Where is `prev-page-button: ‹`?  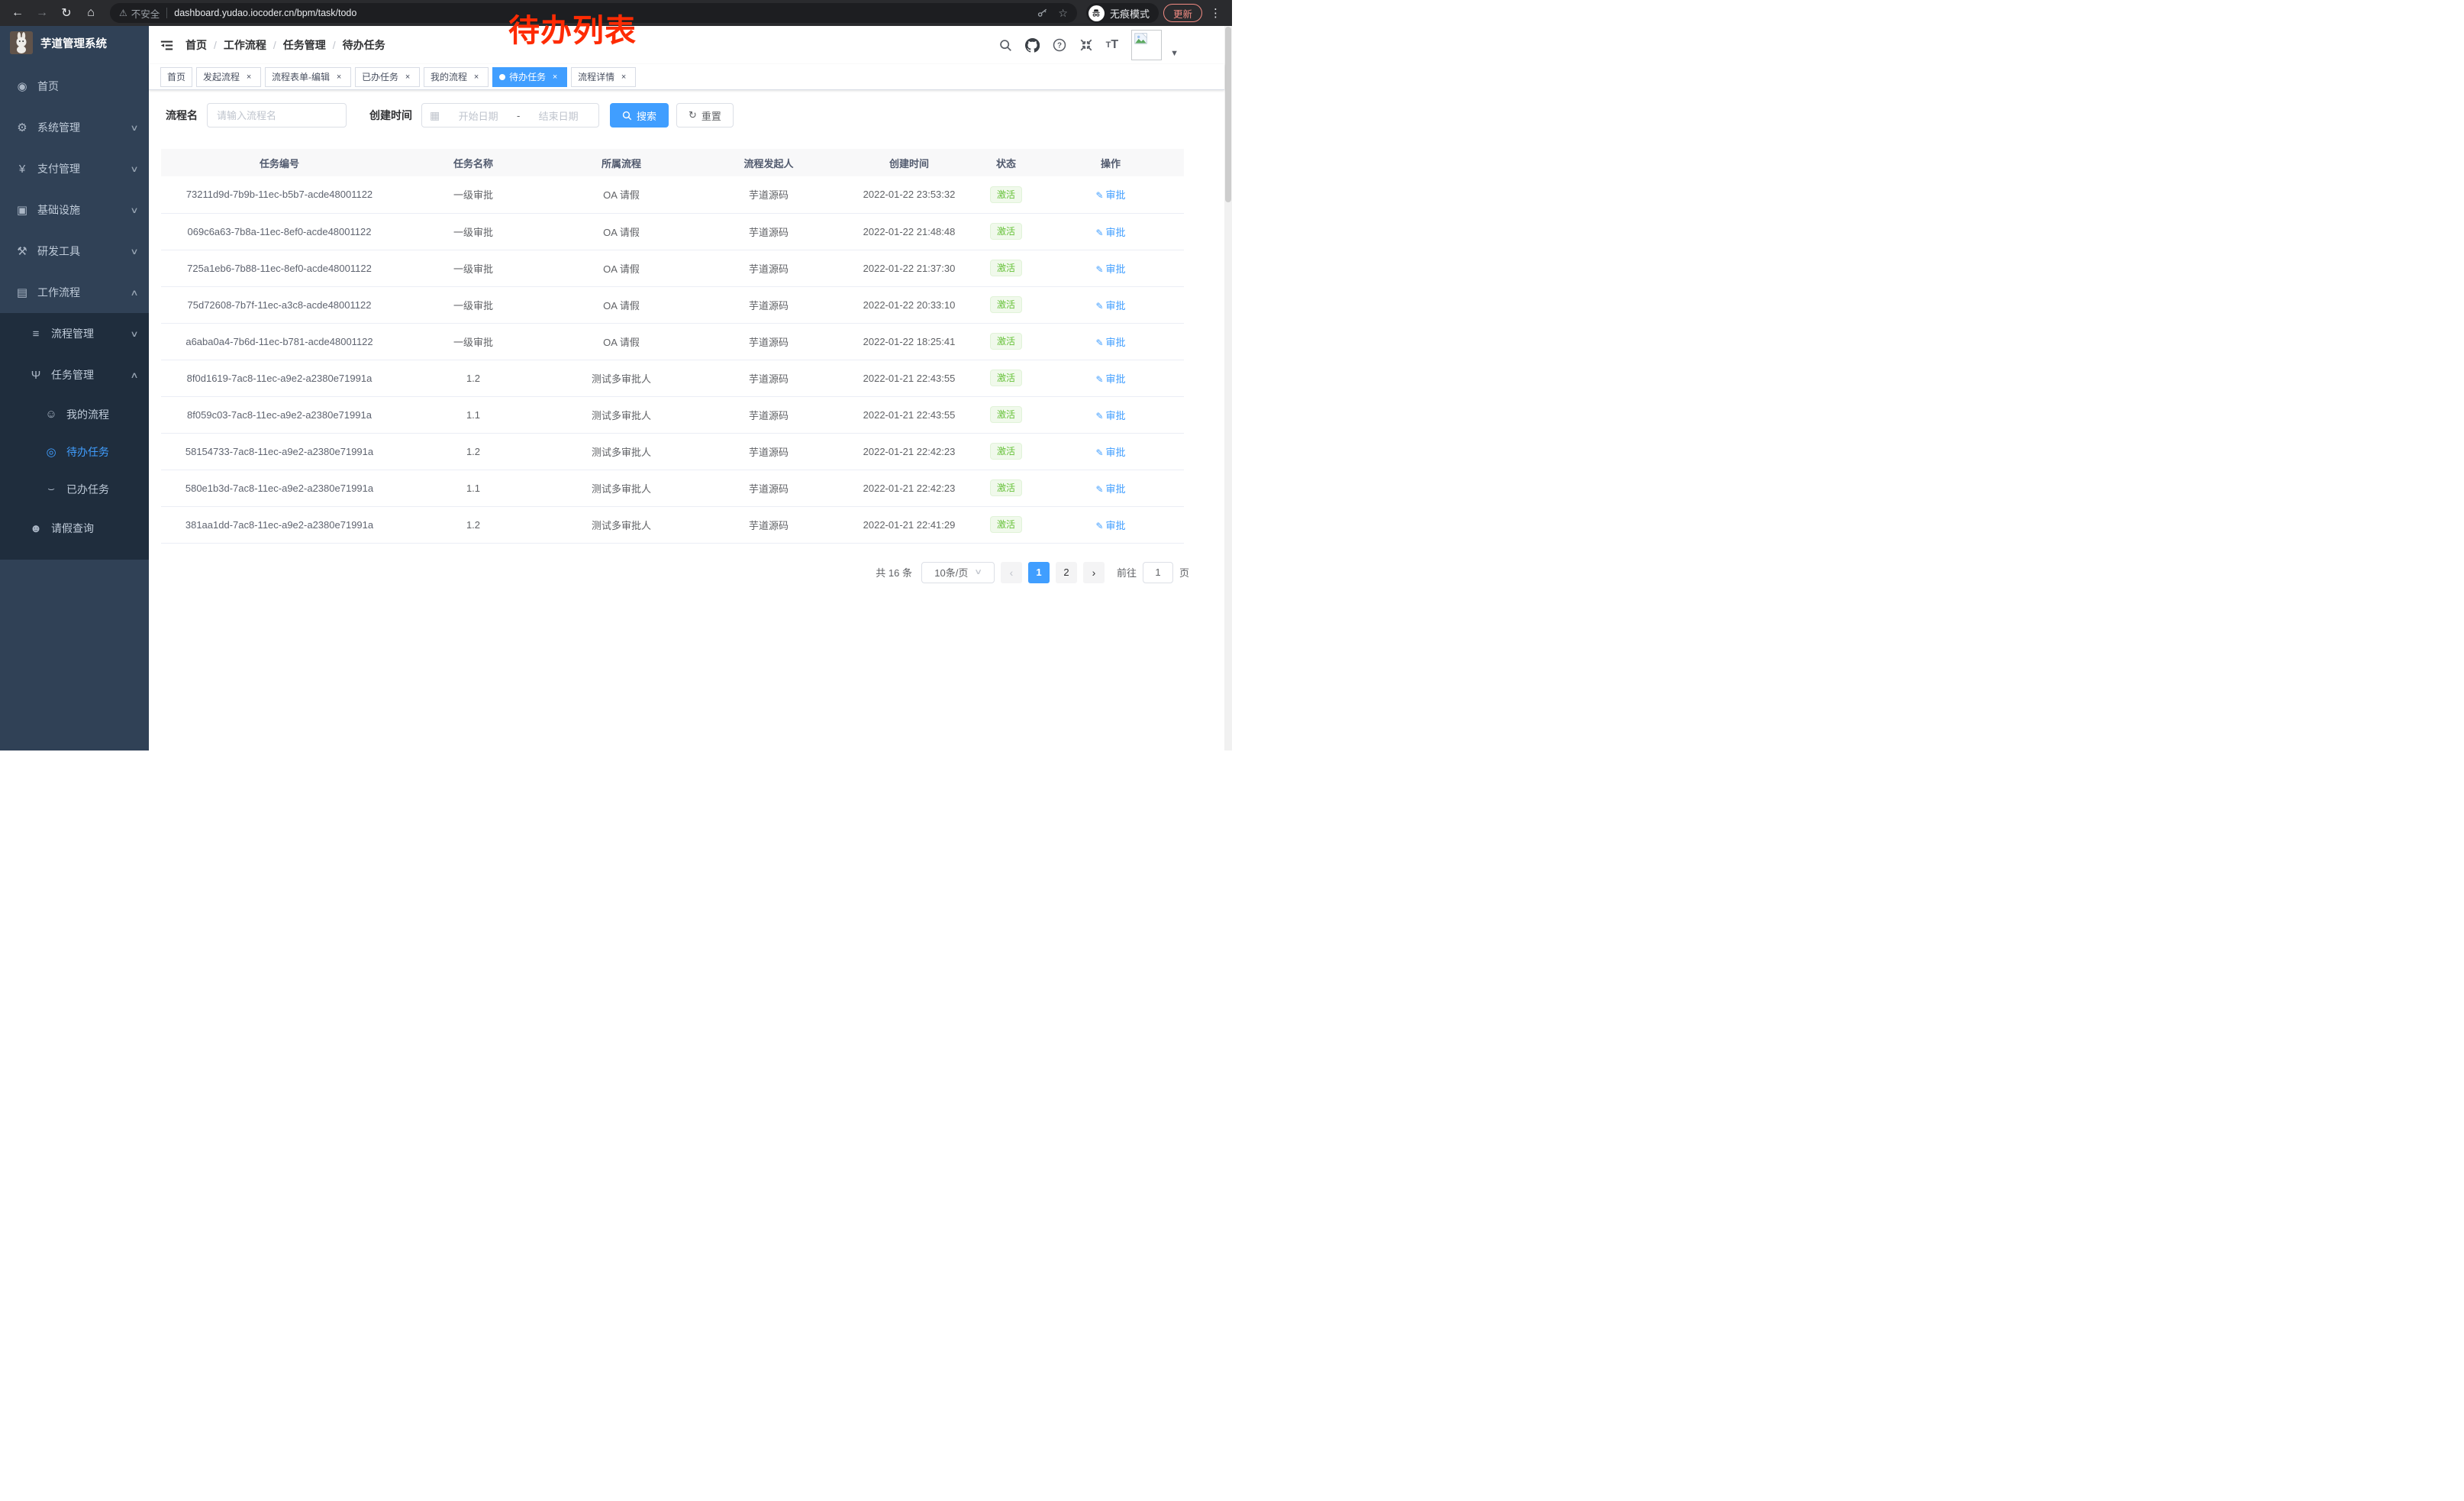
prev-page-button: ‹ is located at coordinates (1011, 572).